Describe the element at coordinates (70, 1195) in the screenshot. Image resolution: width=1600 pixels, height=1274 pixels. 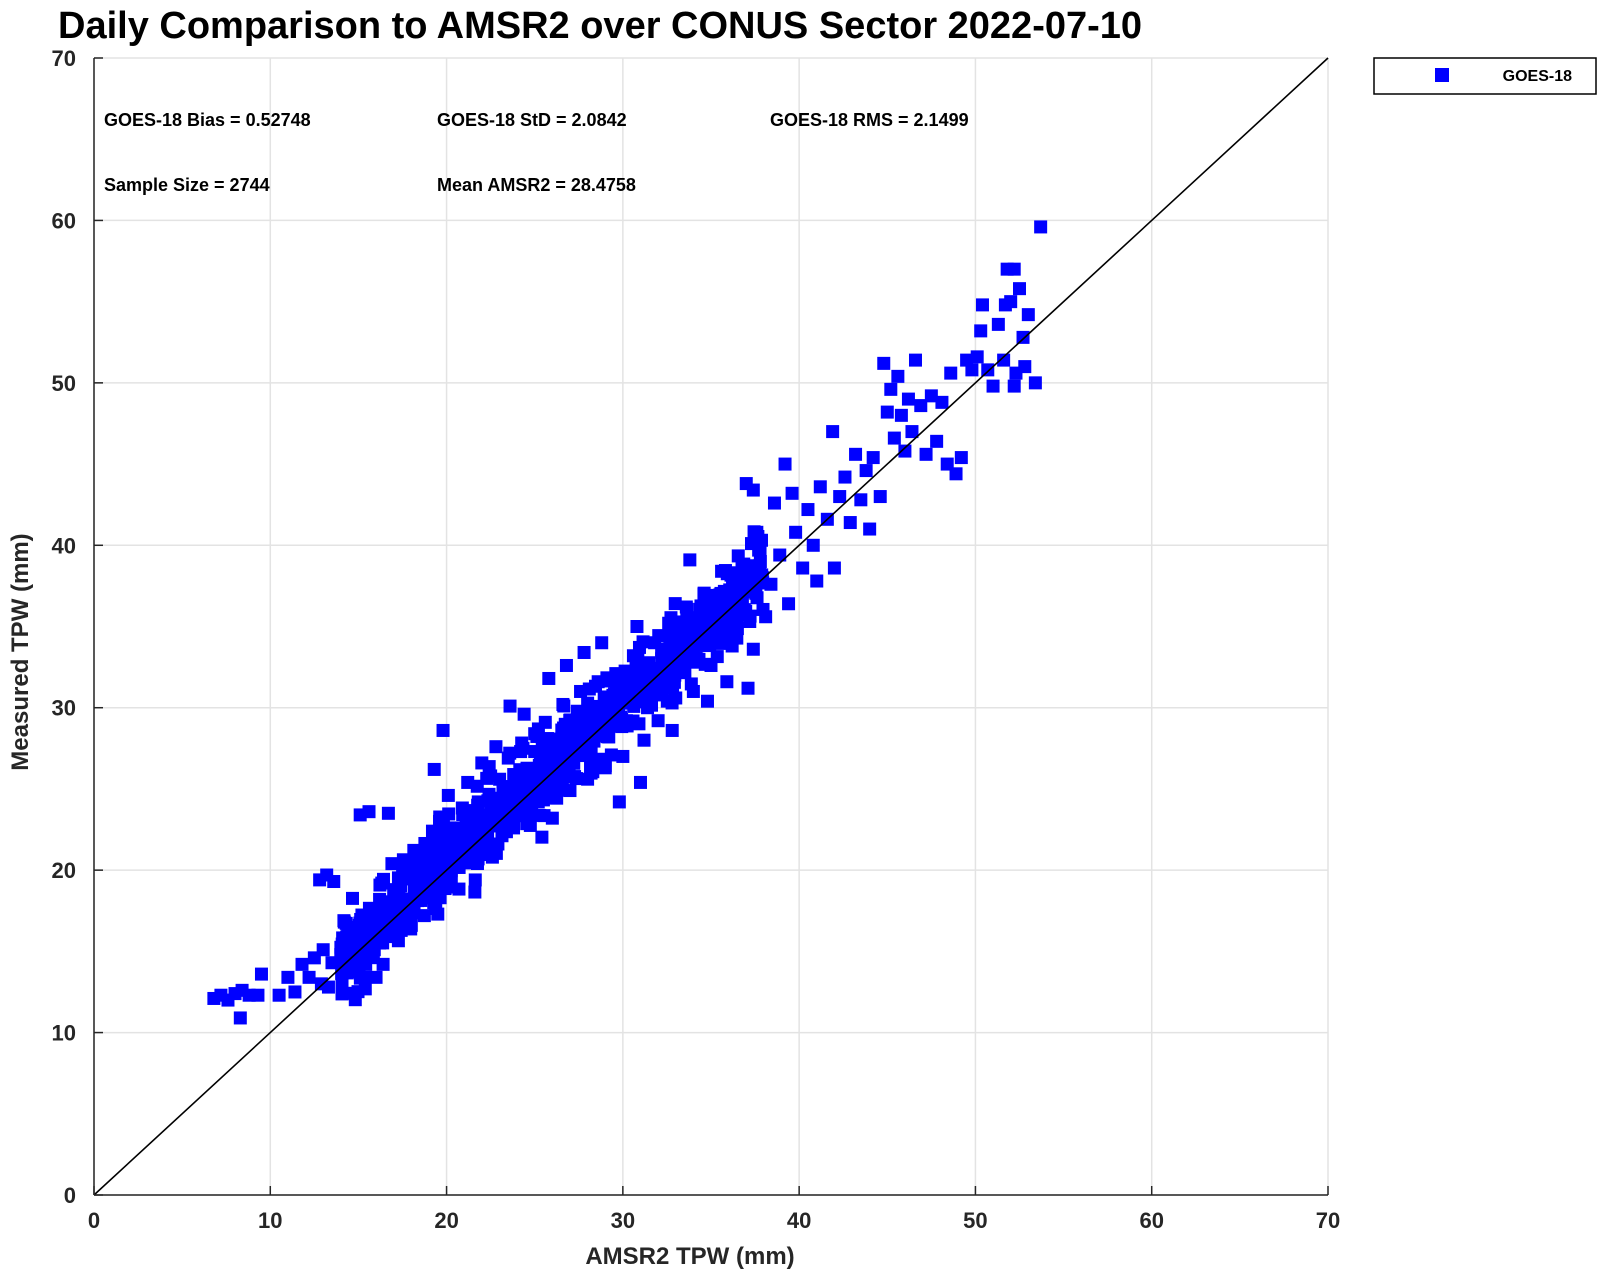
I see `y-tick-label: 0` at that location.